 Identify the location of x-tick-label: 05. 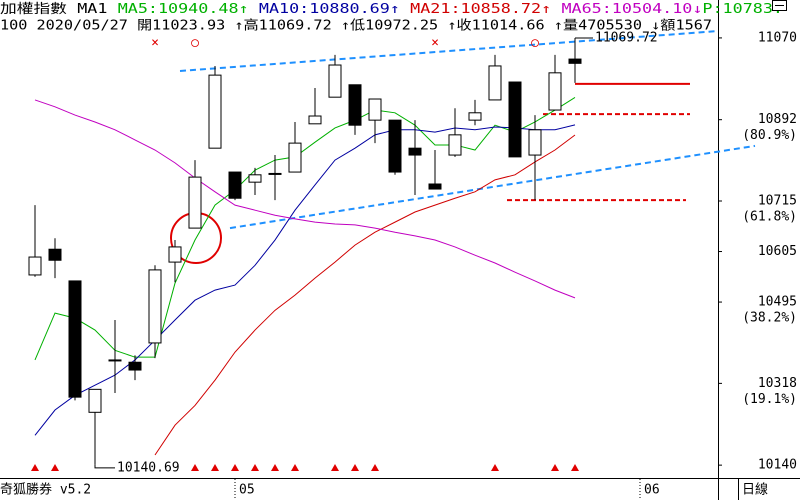
(247, 490).